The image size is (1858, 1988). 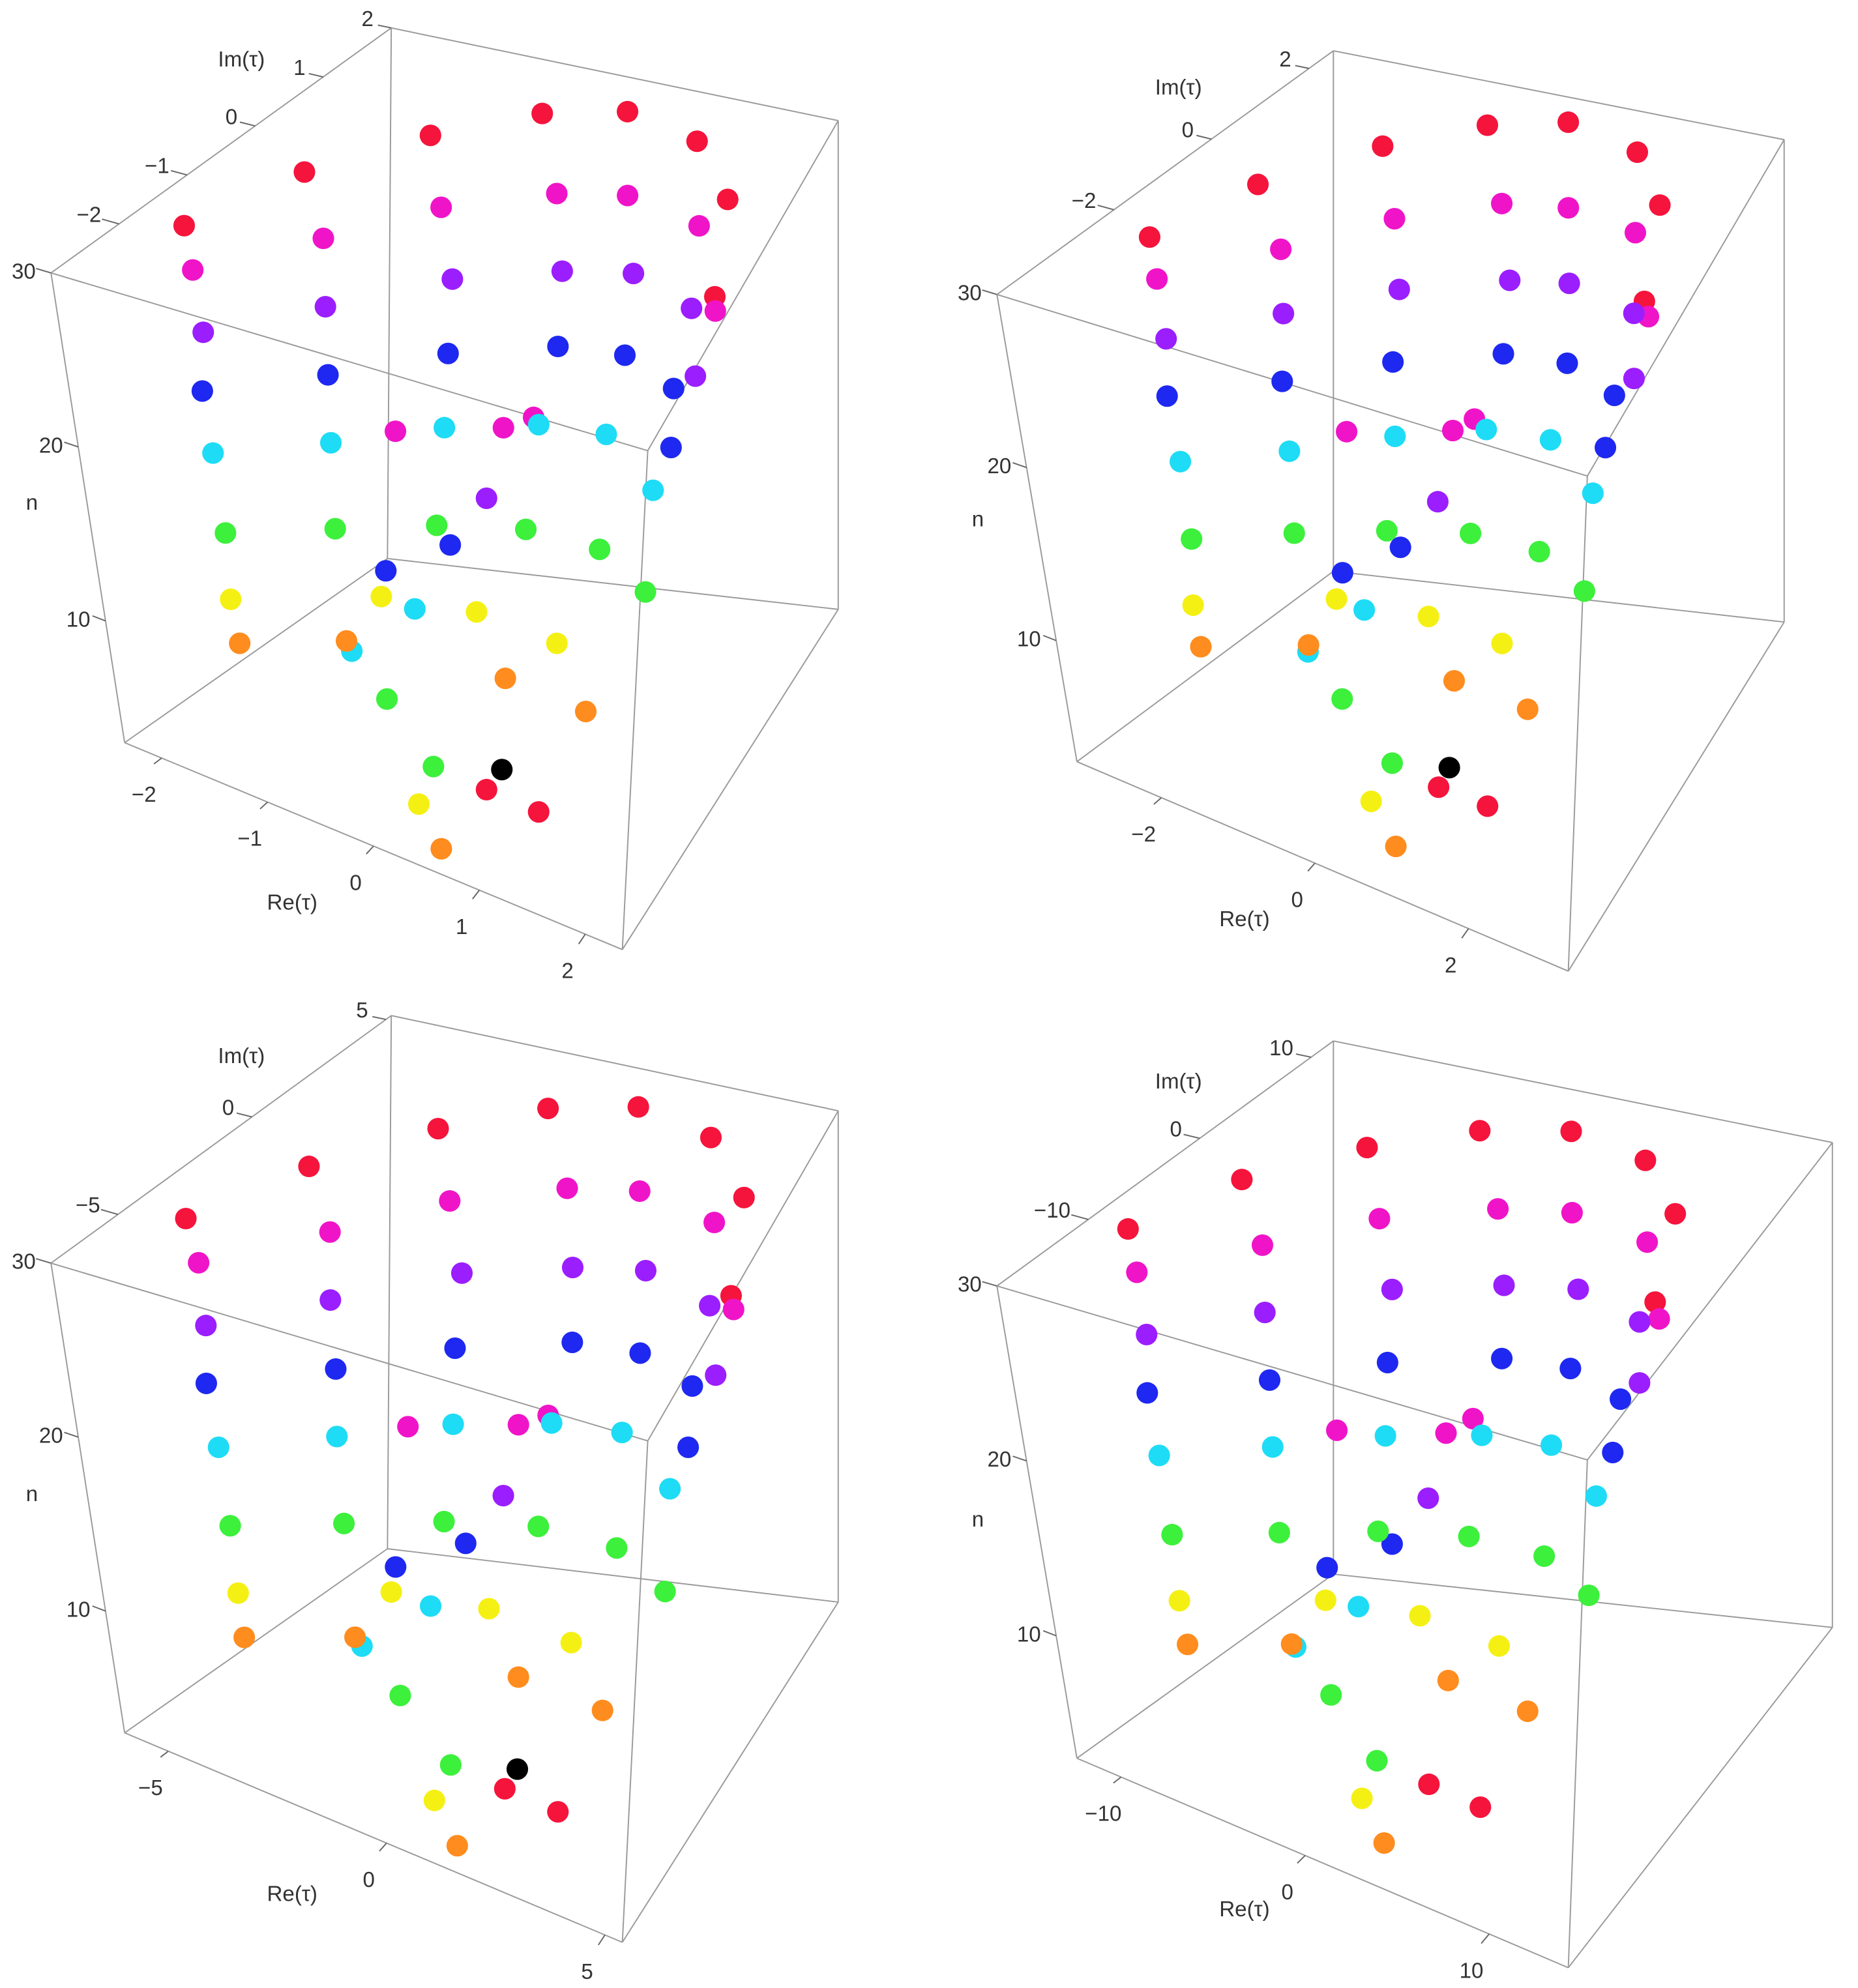 What do you see at coordinates (24, 271) in the screenshot?
I see `z-tick-label: 30` at bounding box center [24, 271].